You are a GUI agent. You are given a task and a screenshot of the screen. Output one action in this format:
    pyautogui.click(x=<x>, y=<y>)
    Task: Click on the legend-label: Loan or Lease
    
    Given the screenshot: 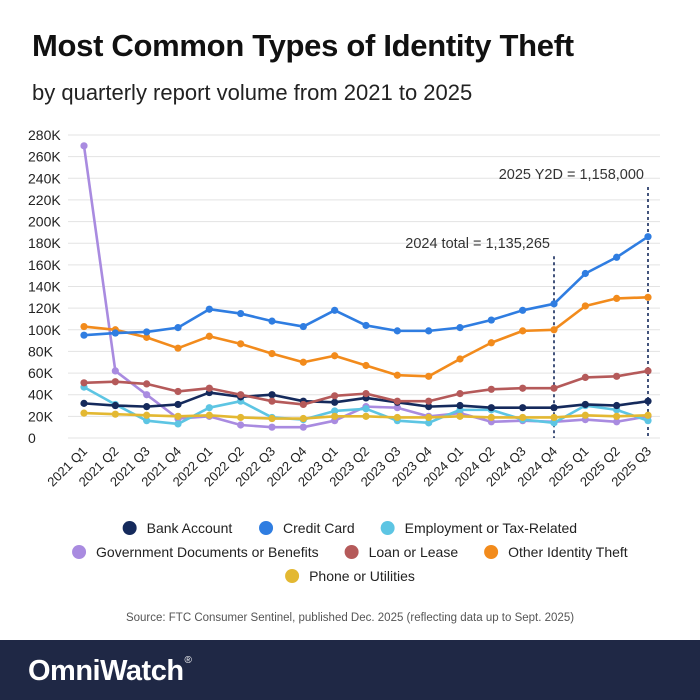 What is the action you would take?
    pyautogui.click(x=414, y=552)
    